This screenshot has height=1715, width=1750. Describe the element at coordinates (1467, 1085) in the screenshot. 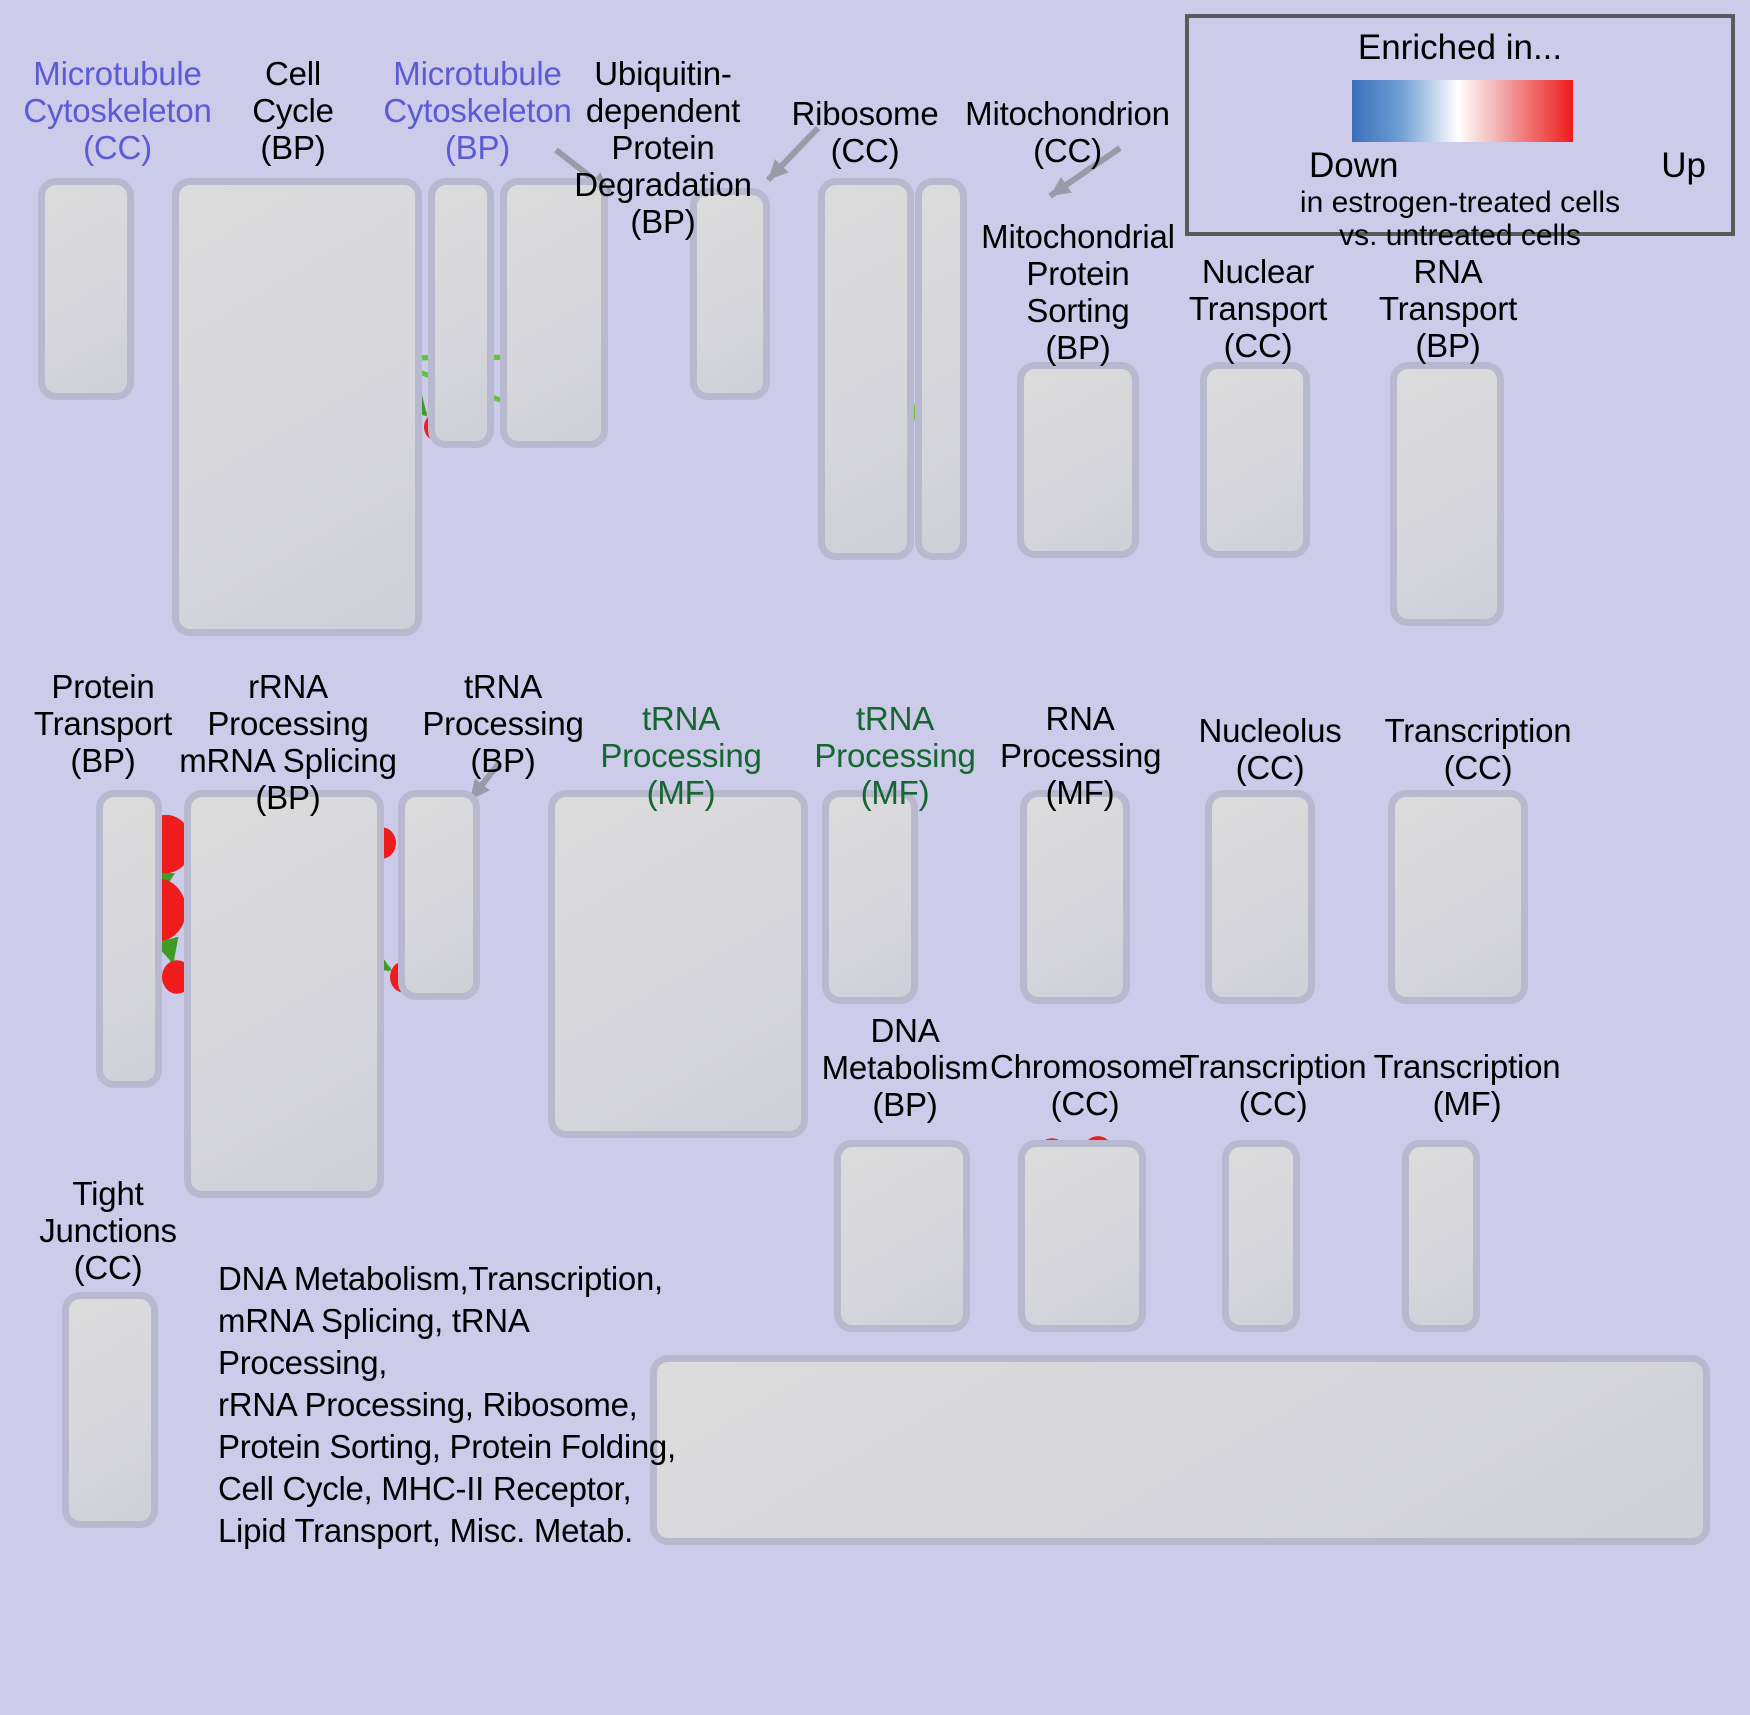

I see `cluster-label-transcription-mf: Transcription (MF)` at that location.